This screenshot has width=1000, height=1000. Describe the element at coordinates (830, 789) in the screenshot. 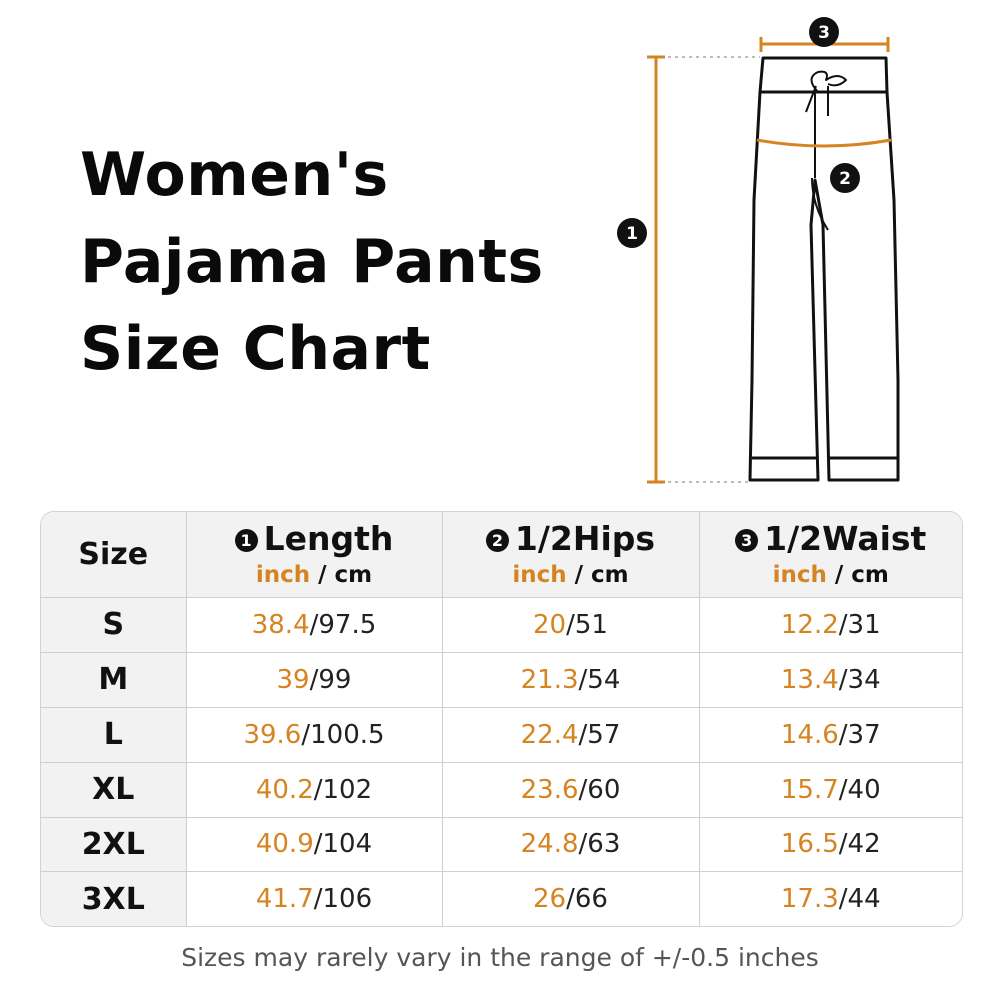

I see `waist-cell: 15.7/40` at that location.